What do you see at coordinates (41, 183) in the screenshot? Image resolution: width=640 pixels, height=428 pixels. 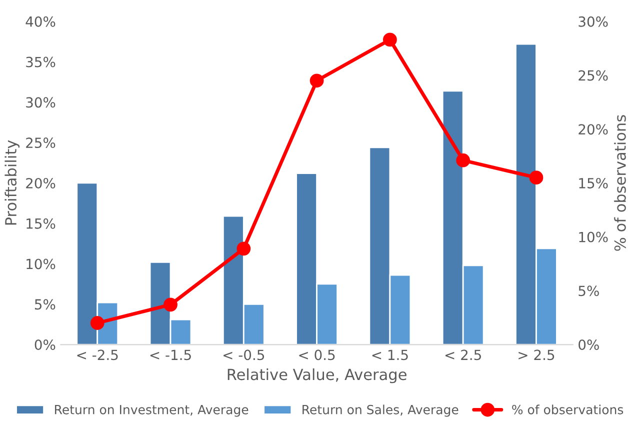 I see `y-tick-label: 20%` at bounding box center [41, 183].